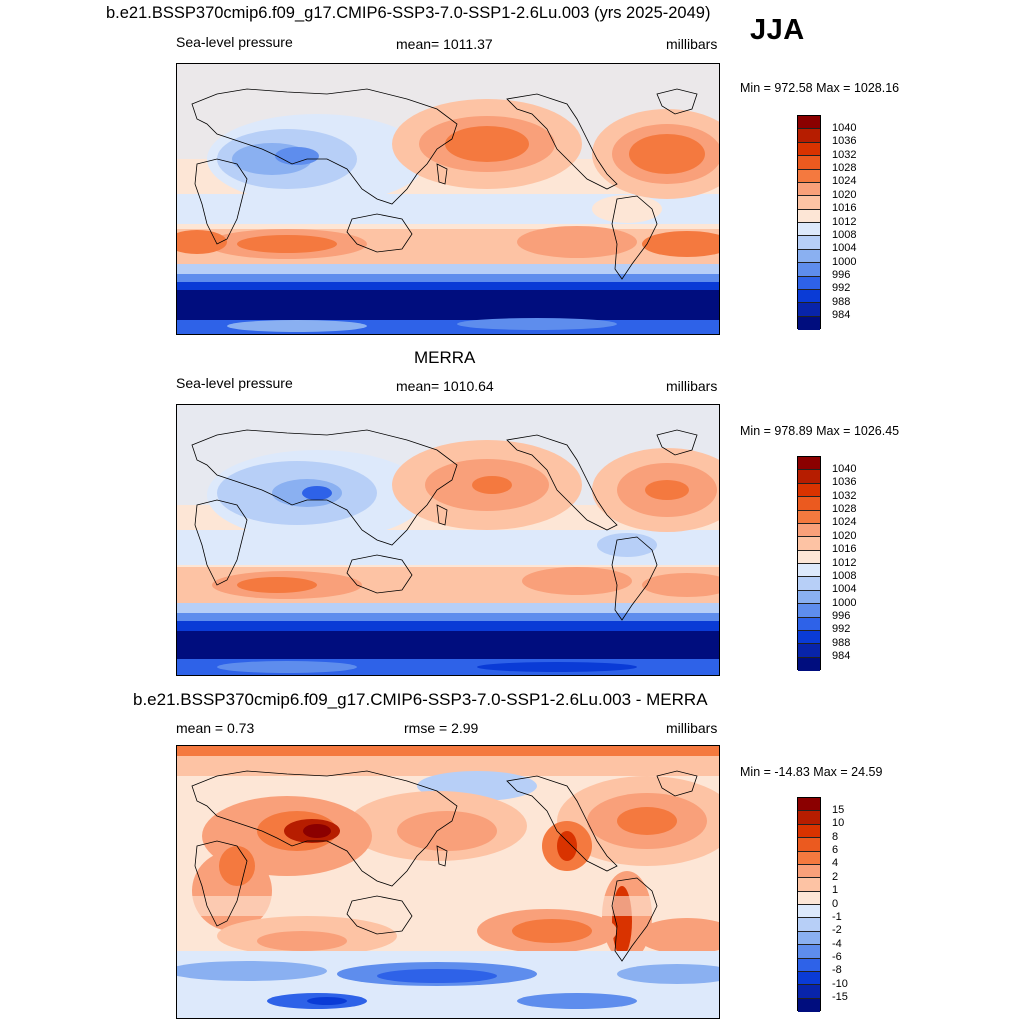 This screenshot has width=1024, height=1024. What do you see at coordinates (835, 836) in the screenshot?
I see `panel-diff-colorbar-tick-label: 8` at bounding box center [835, 836].